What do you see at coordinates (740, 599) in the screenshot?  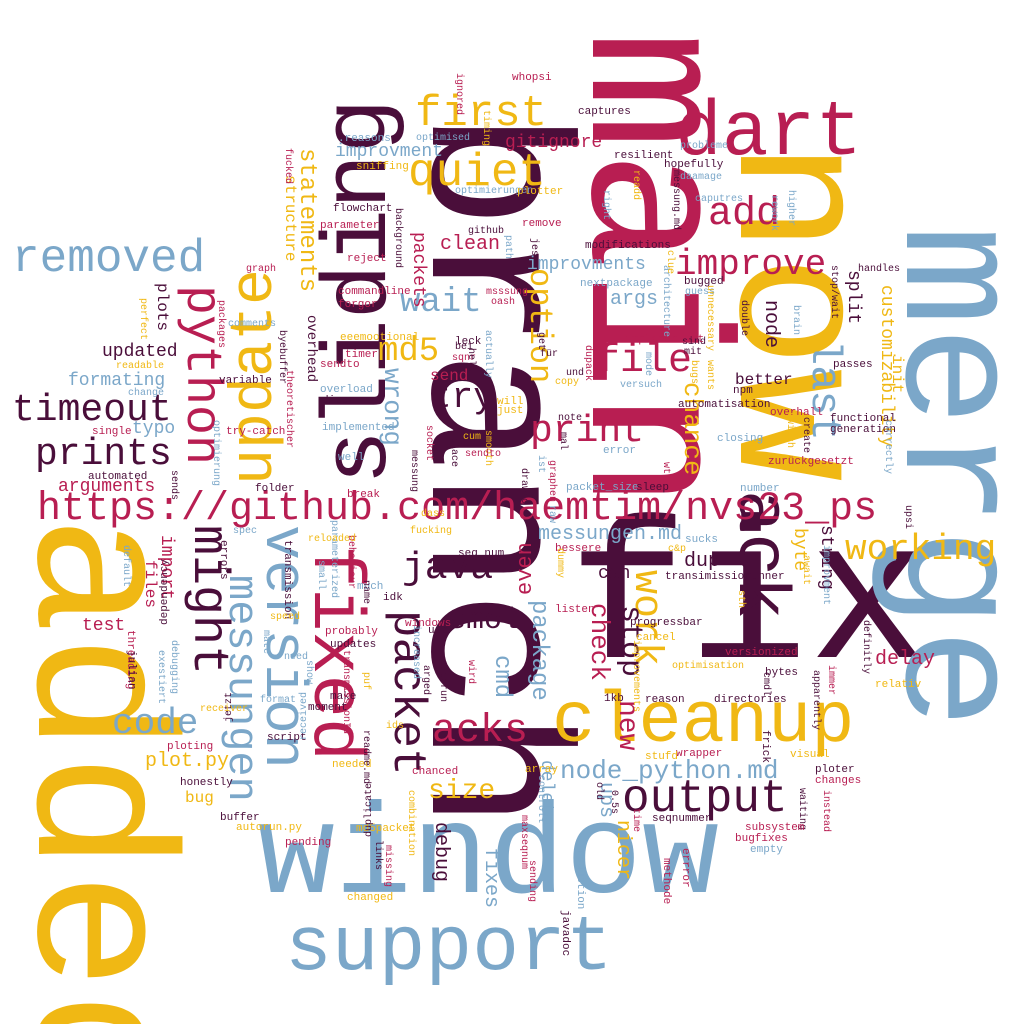 I see `word-sth: sth` at bounding box center [740, 599].